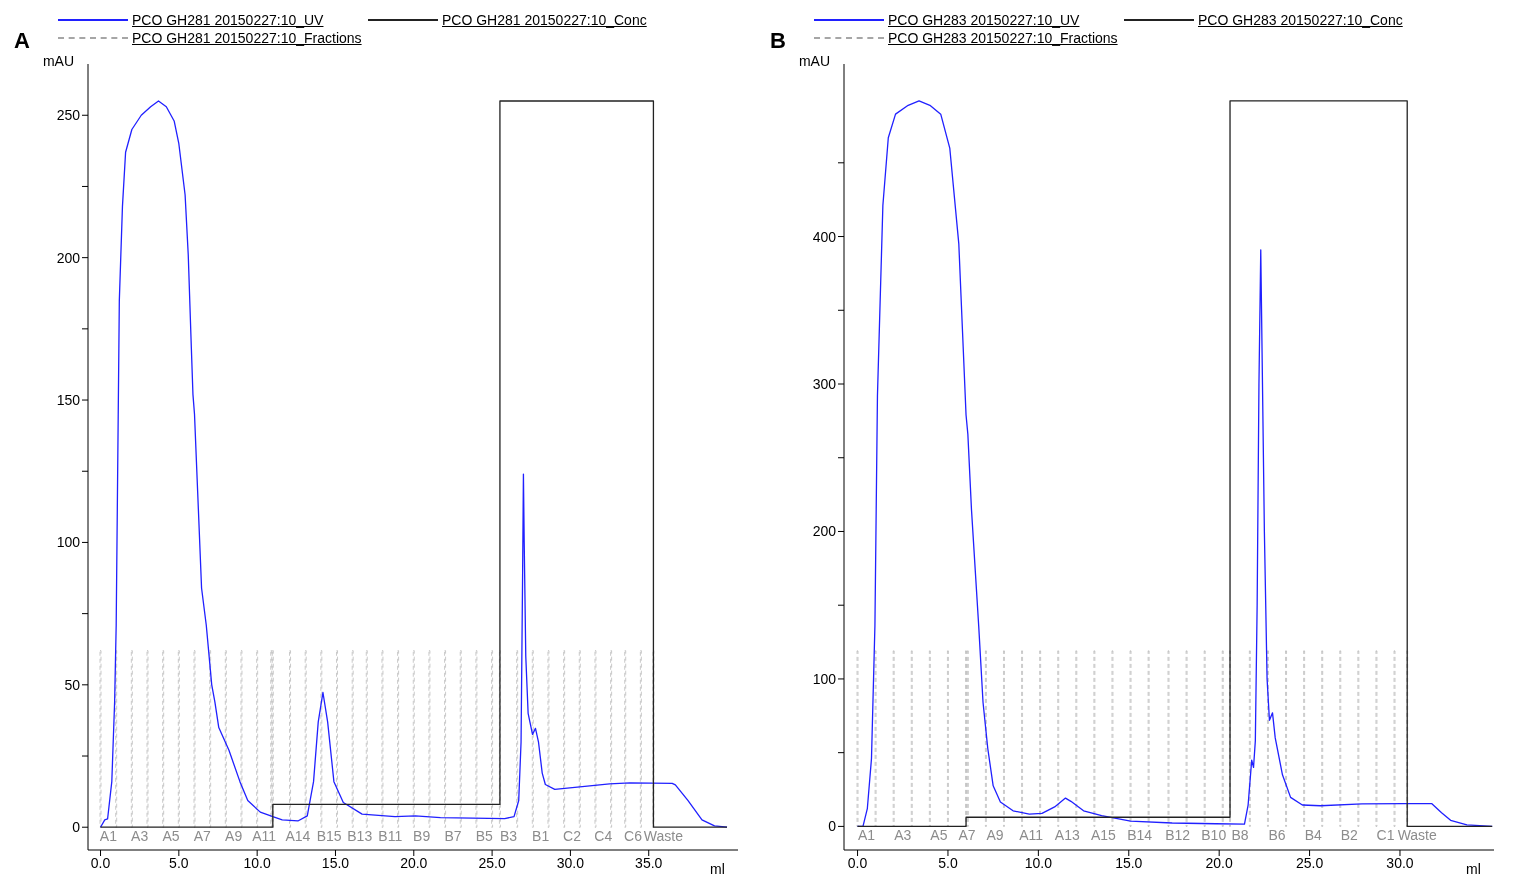 This screenshot has height=894, width=1532. What do you see at coordinates (633, 836) in the screenshot?
I see `data-label: C6` at bounding box center [633, 836].